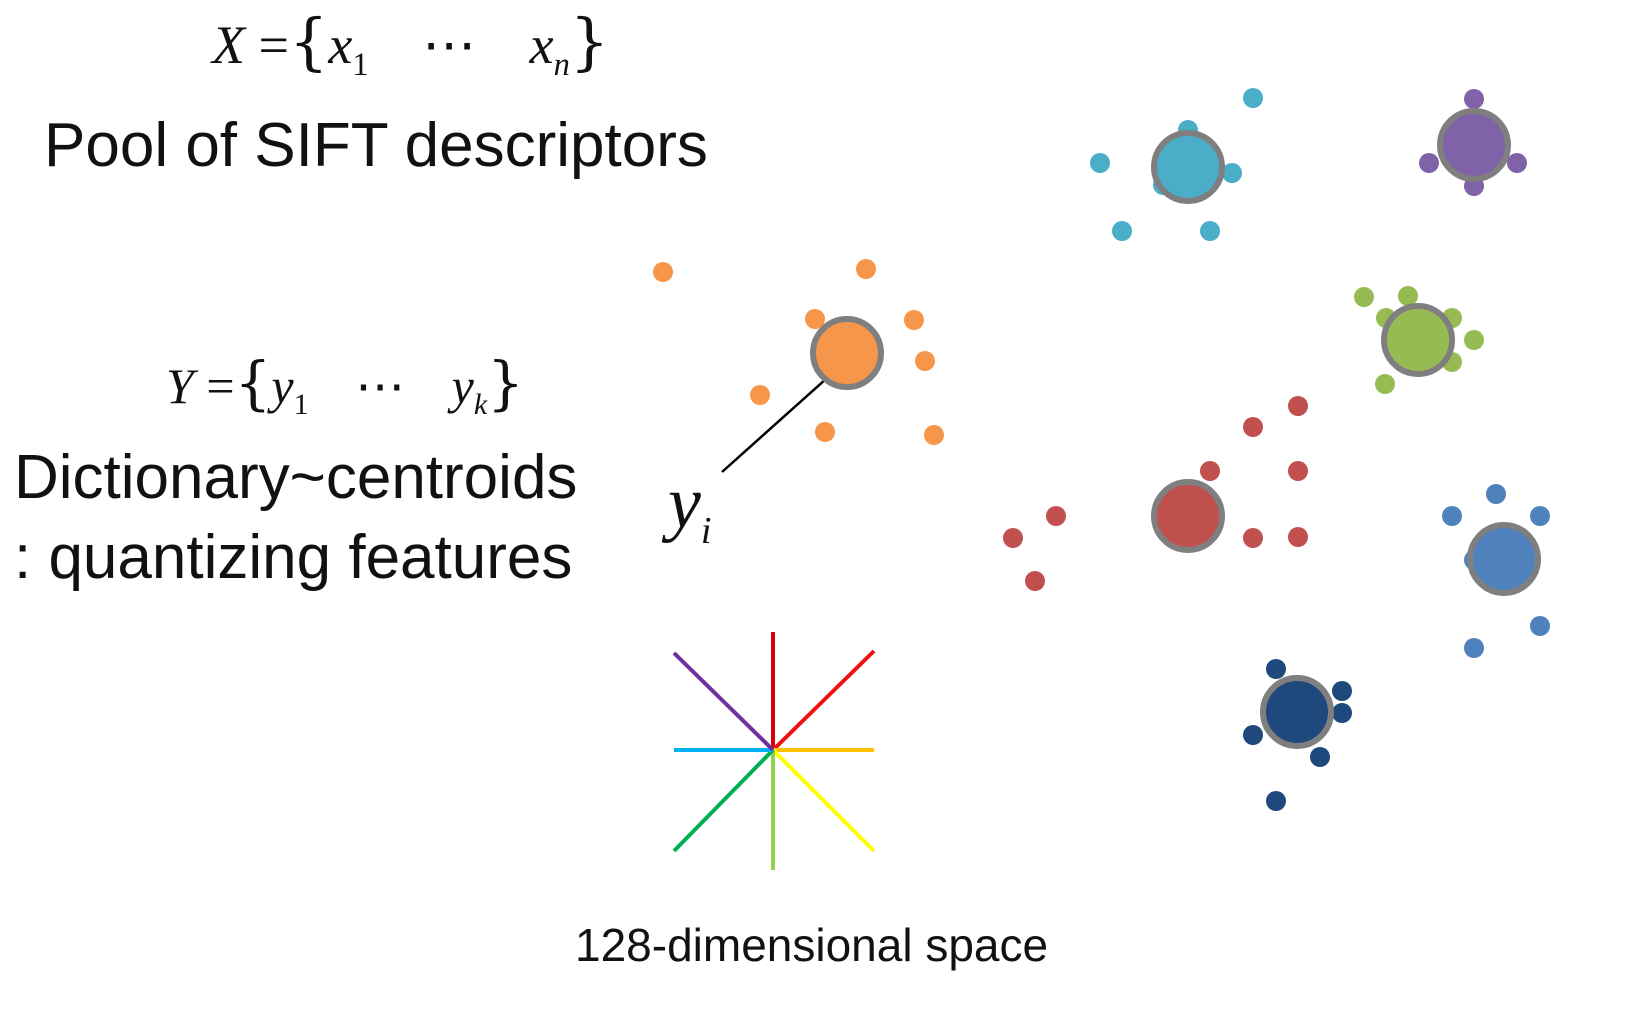 This screenshot has width=1628, height=1031. I want to click on formula-x-equals: =, so click(273, 45).